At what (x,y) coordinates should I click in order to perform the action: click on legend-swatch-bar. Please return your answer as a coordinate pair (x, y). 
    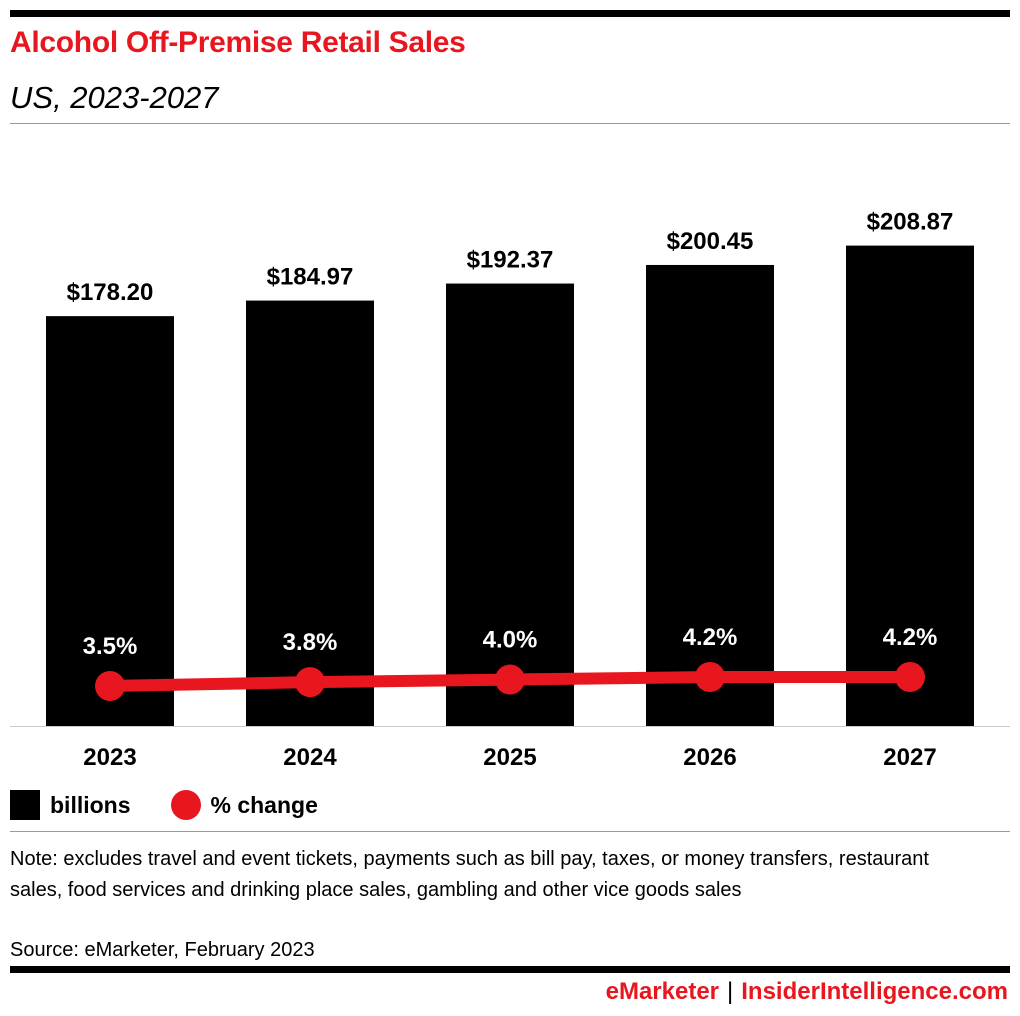
    Looking at the image, I should click on (25, 805).